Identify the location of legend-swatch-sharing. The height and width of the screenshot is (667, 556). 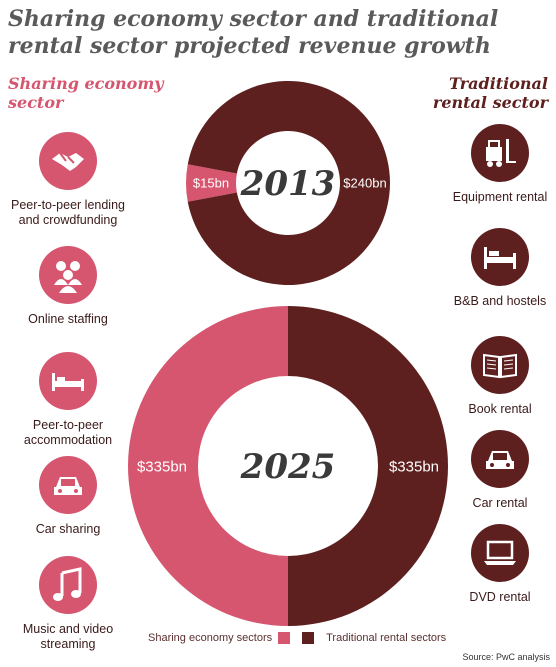
(284, 638).